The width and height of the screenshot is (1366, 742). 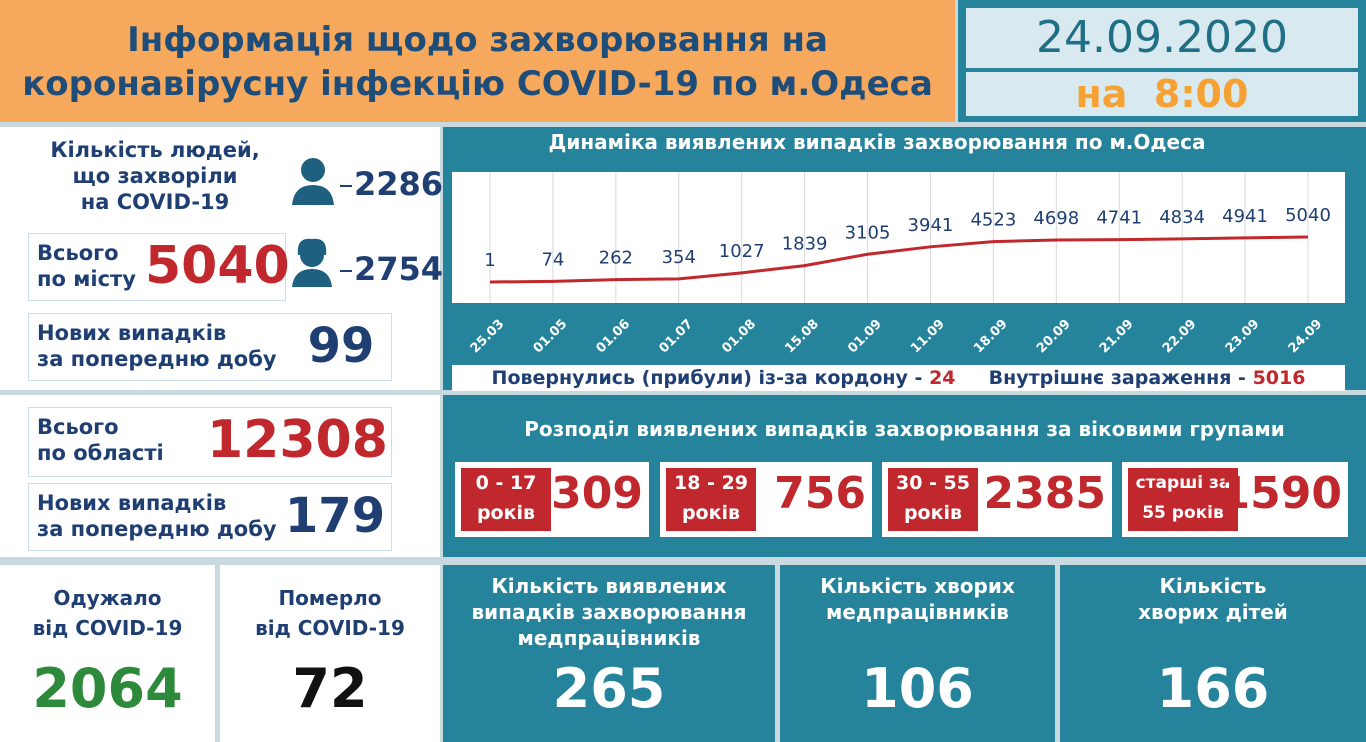 I want to click on region-new-box: Нових випадків за попередню добу 179, so click(x=210, y=517).